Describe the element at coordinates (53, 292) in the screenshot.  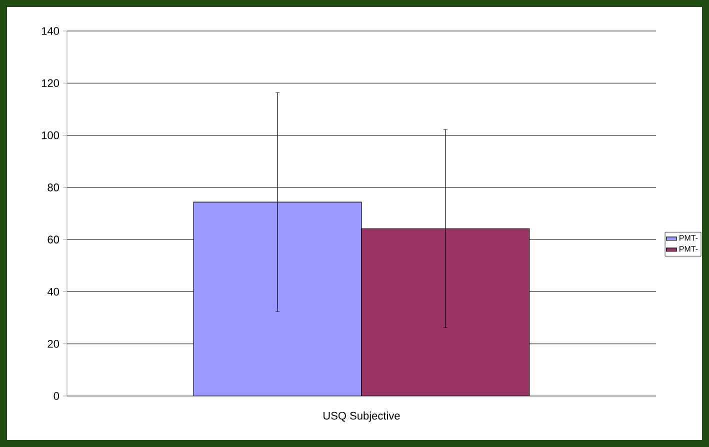
I see `y-tick-label: 40` at that location.